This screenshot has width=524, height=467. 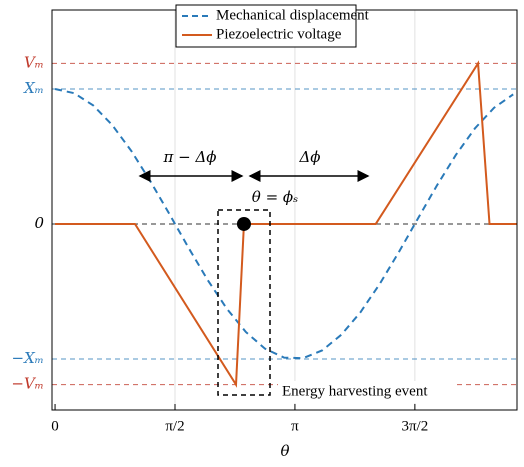 What do you see at coordinates (55, 426) in the screenshot?
I see `x-tick-label: 0` at bounding box center [55, 426].